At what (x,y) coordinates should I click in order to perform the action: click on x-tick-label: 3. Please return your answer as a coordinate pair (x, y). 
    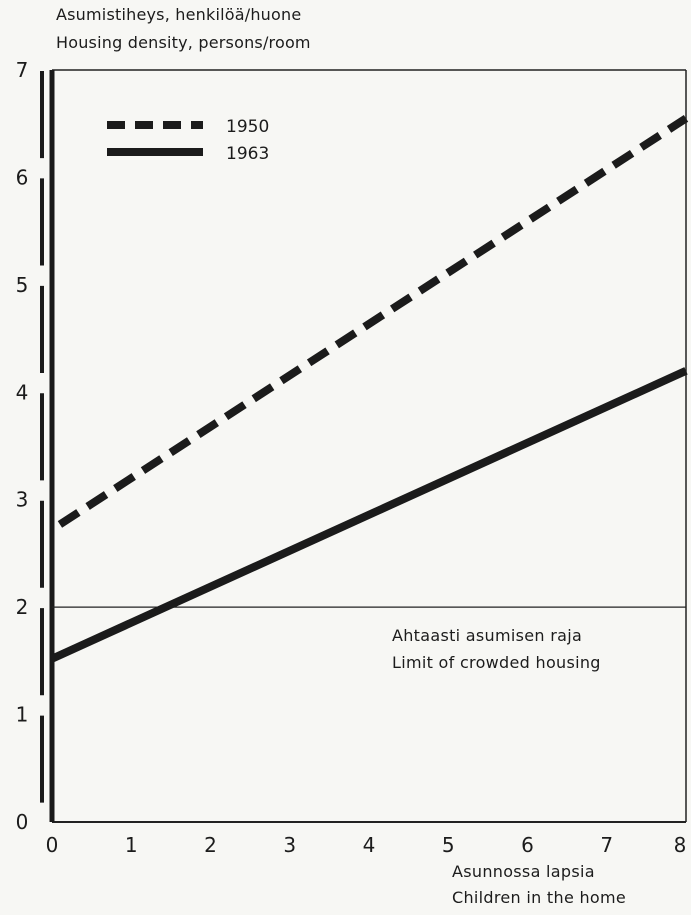
    Looking at the image, I should click on (289, 845).